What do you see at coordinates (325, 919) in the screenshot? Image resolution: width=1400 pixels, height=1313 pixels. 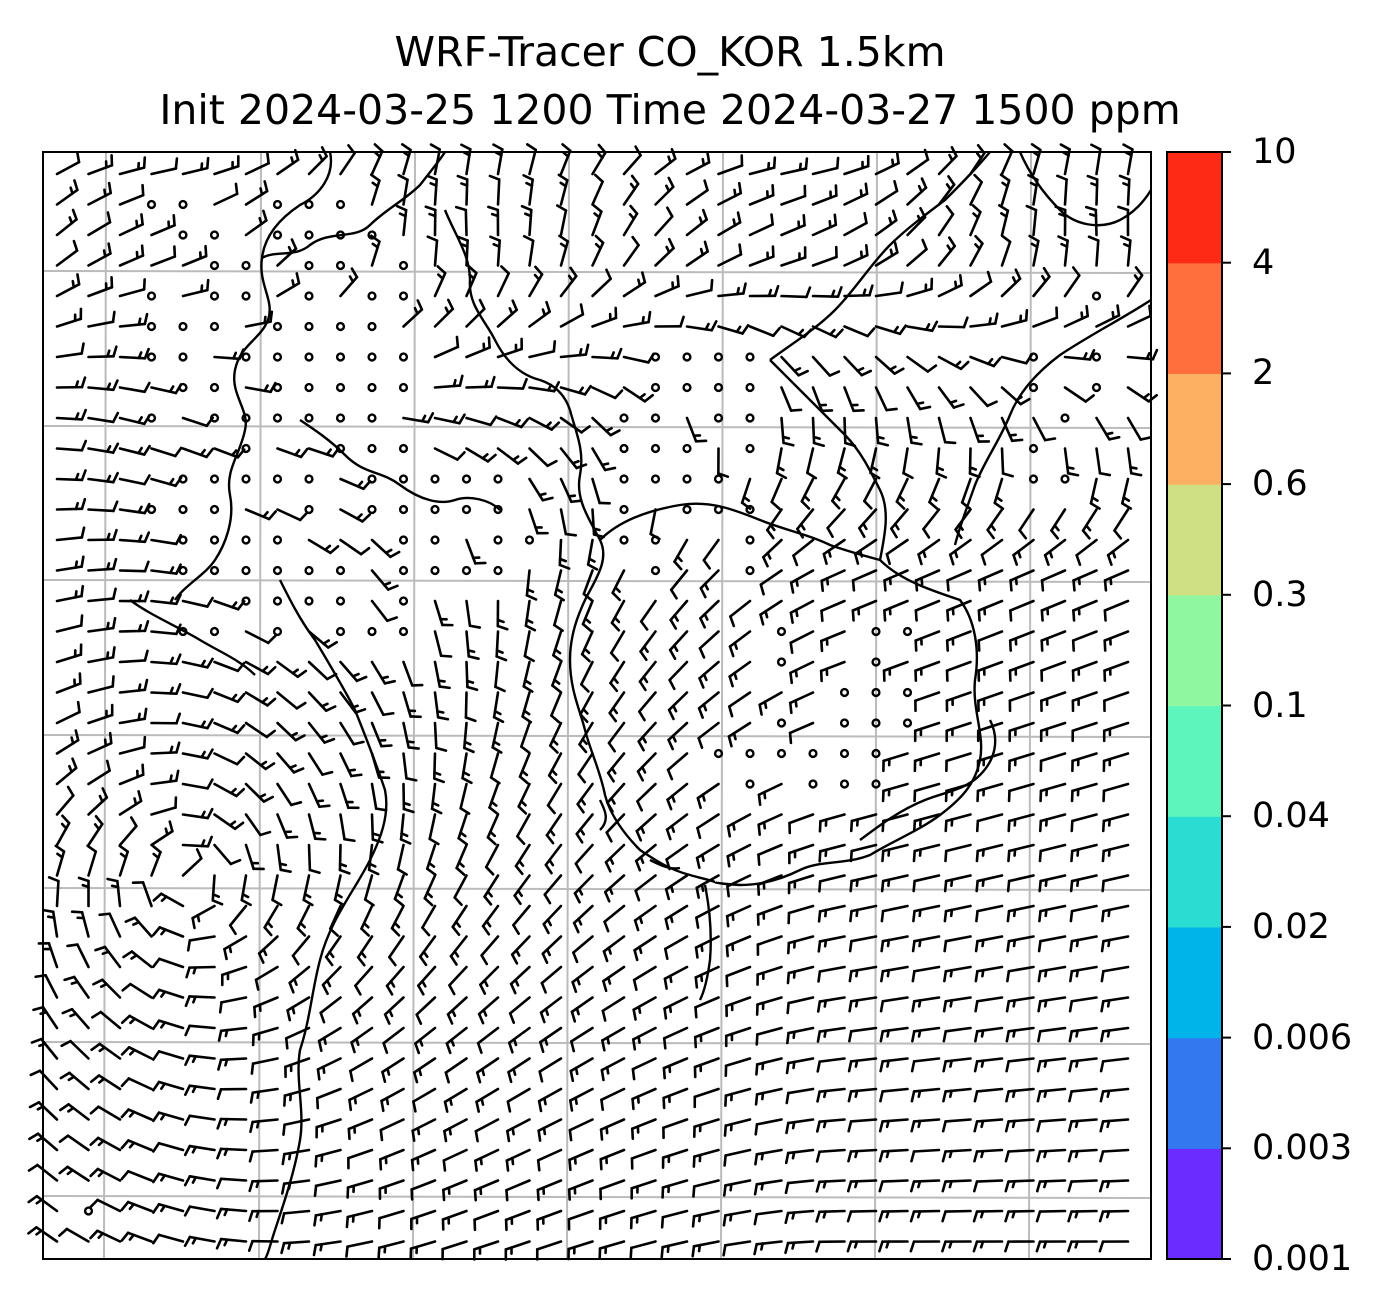 I see `coastline-china-east` at bounding box center [325, 919].